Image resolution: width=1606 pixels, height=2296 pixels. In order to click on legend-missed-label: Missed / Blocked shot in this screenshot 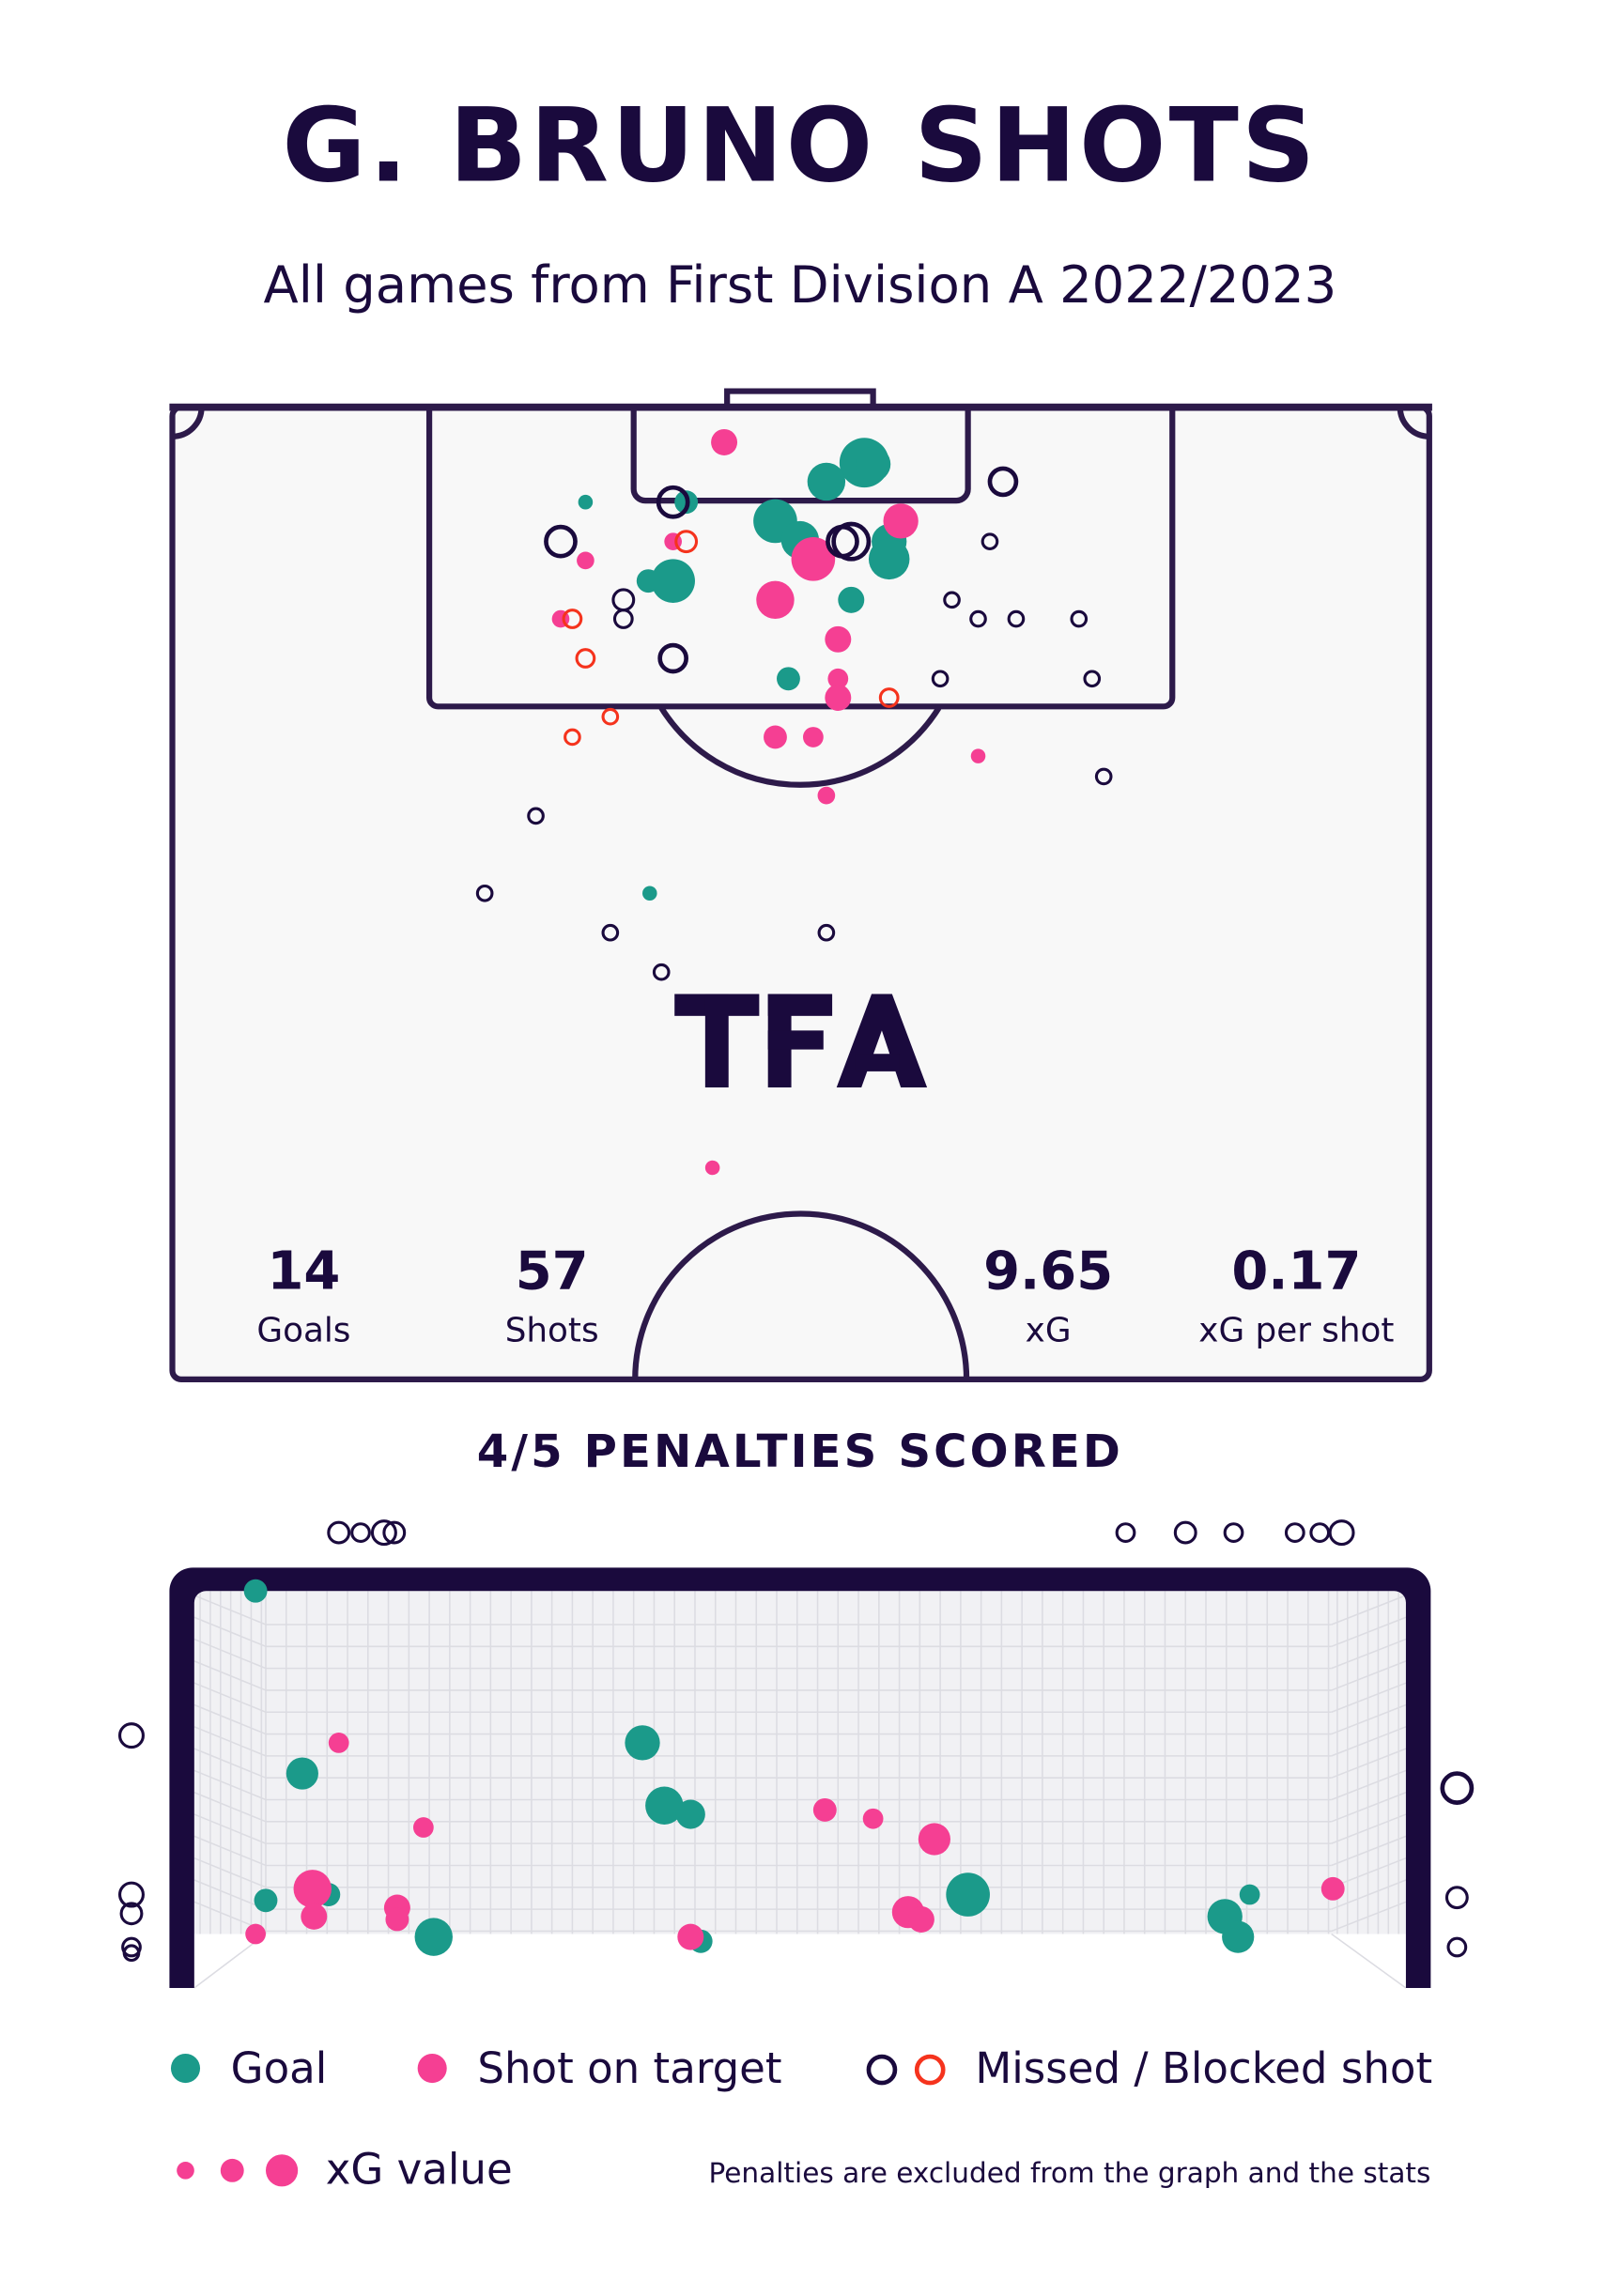, I will do `click(1203, 2068)`.